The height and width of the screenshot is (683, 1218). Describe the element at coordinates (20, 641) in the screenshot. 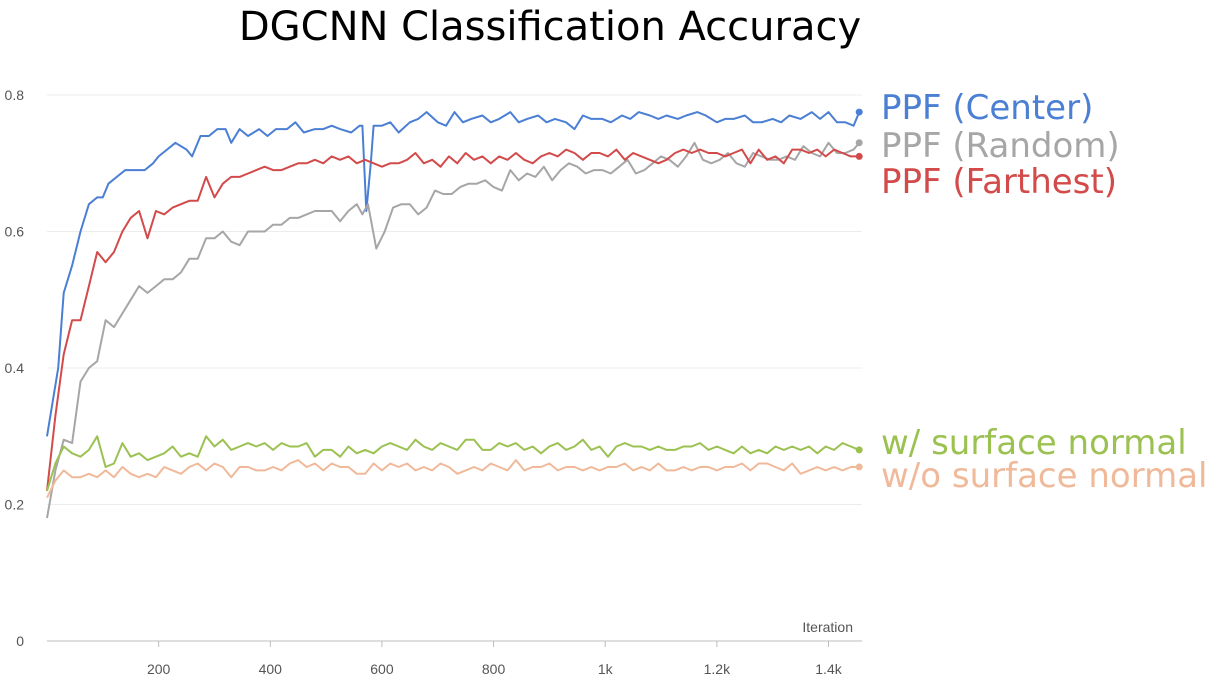

I see `y-tick-label: 0` at that location.